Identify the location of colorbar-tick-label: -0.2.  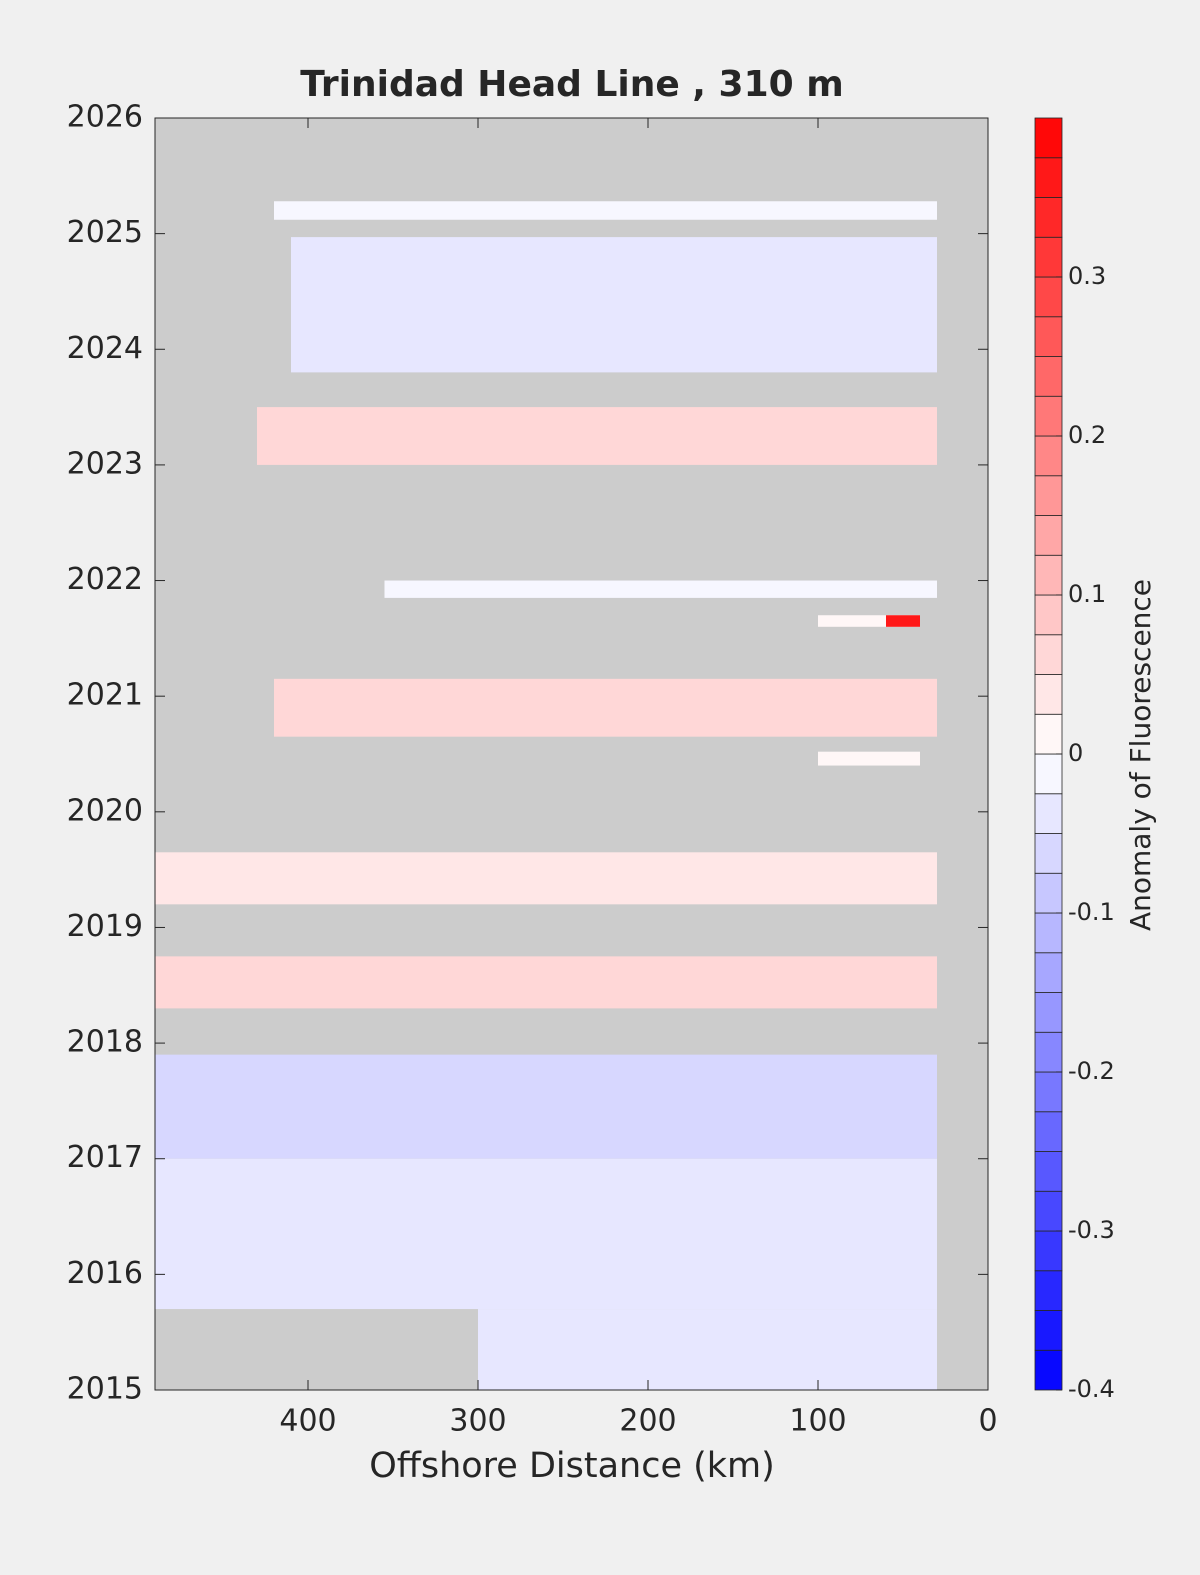
(1091, 1071).